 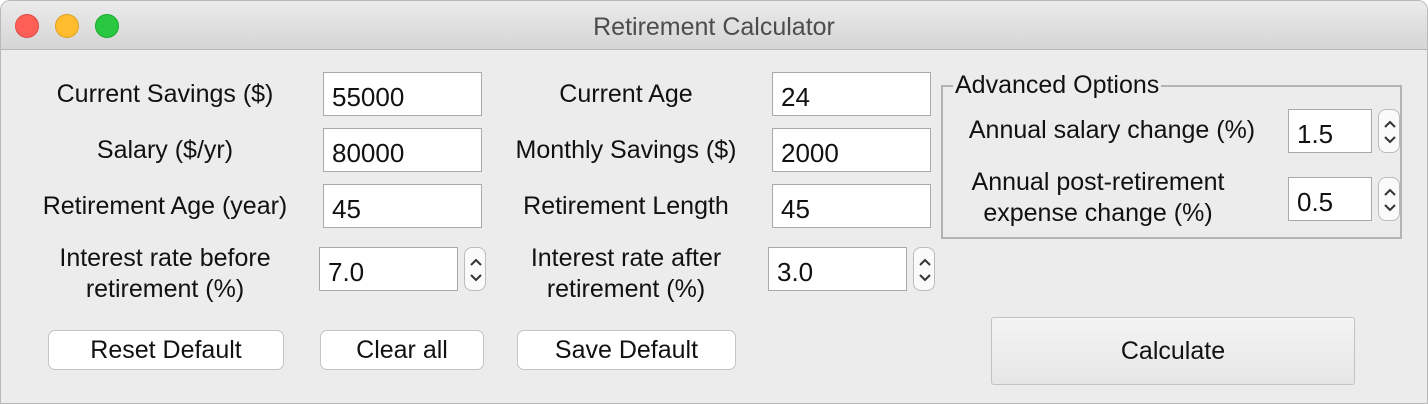 What do you see at coordinates (1057, 85) in the screenshot?
I see `advanced-options-title: Advanced Options` at bounding box center [1057, 85].